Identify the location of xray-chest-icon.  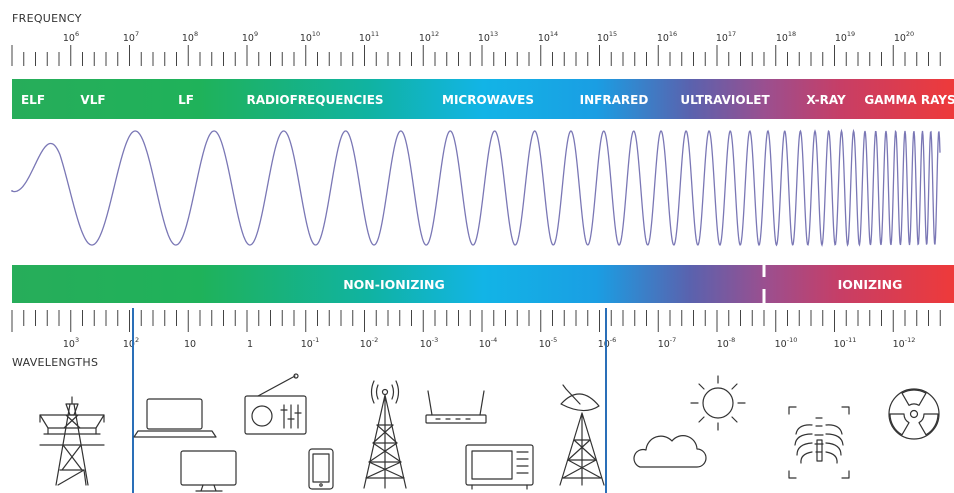
(819, 442).